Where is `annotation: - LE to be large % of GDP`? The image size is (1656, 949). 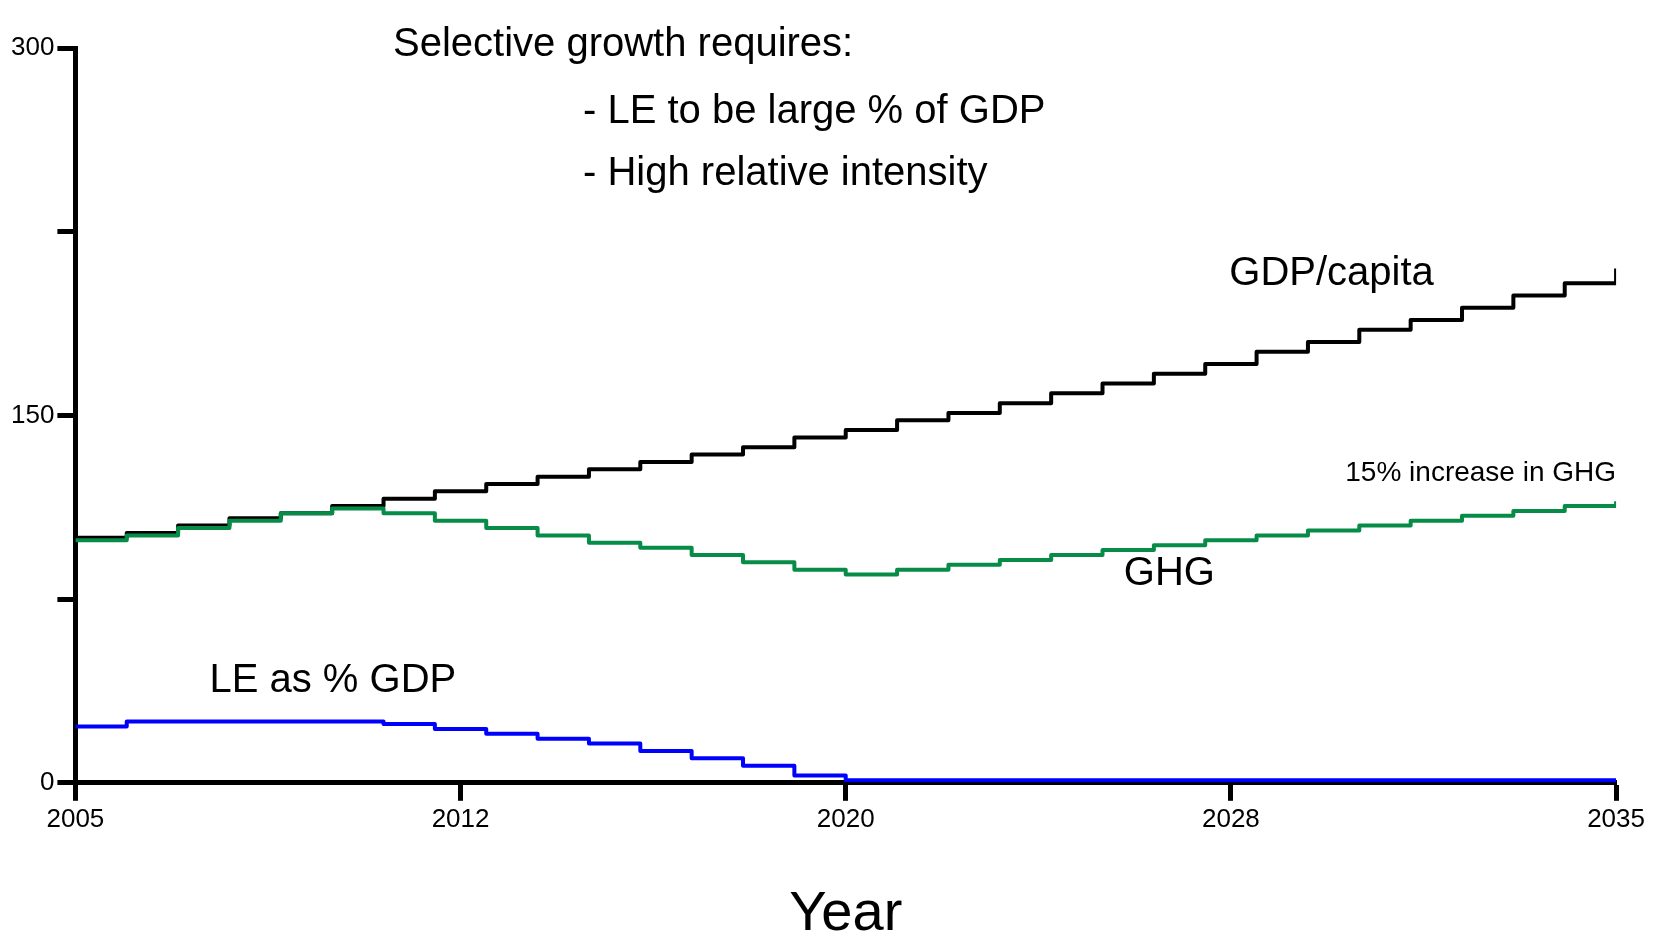
annotation: - LE to be large % of GDP is located at coordinates (814, 109).